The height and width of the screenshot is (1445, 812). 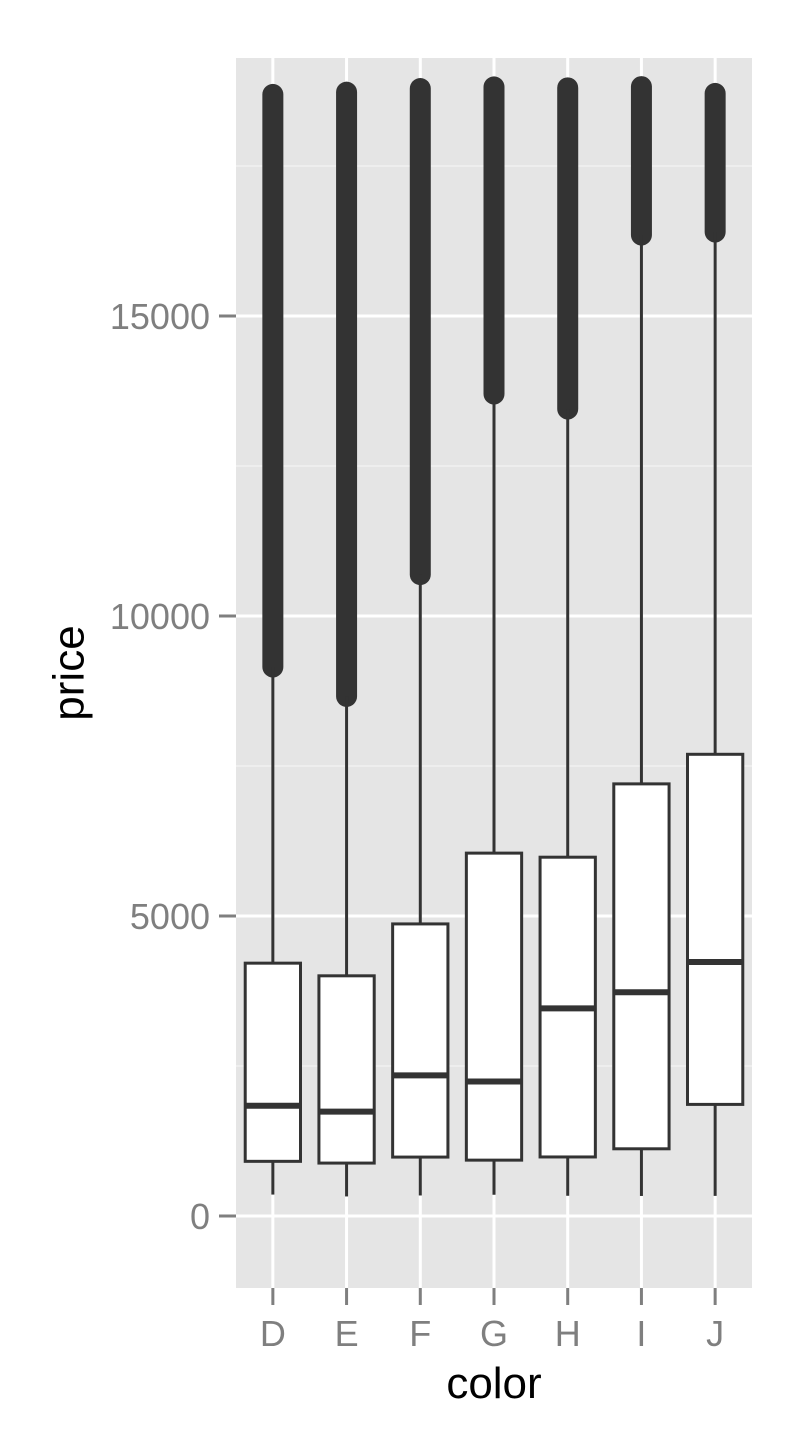 I want to click on box-i, so click(x=641, y=636).